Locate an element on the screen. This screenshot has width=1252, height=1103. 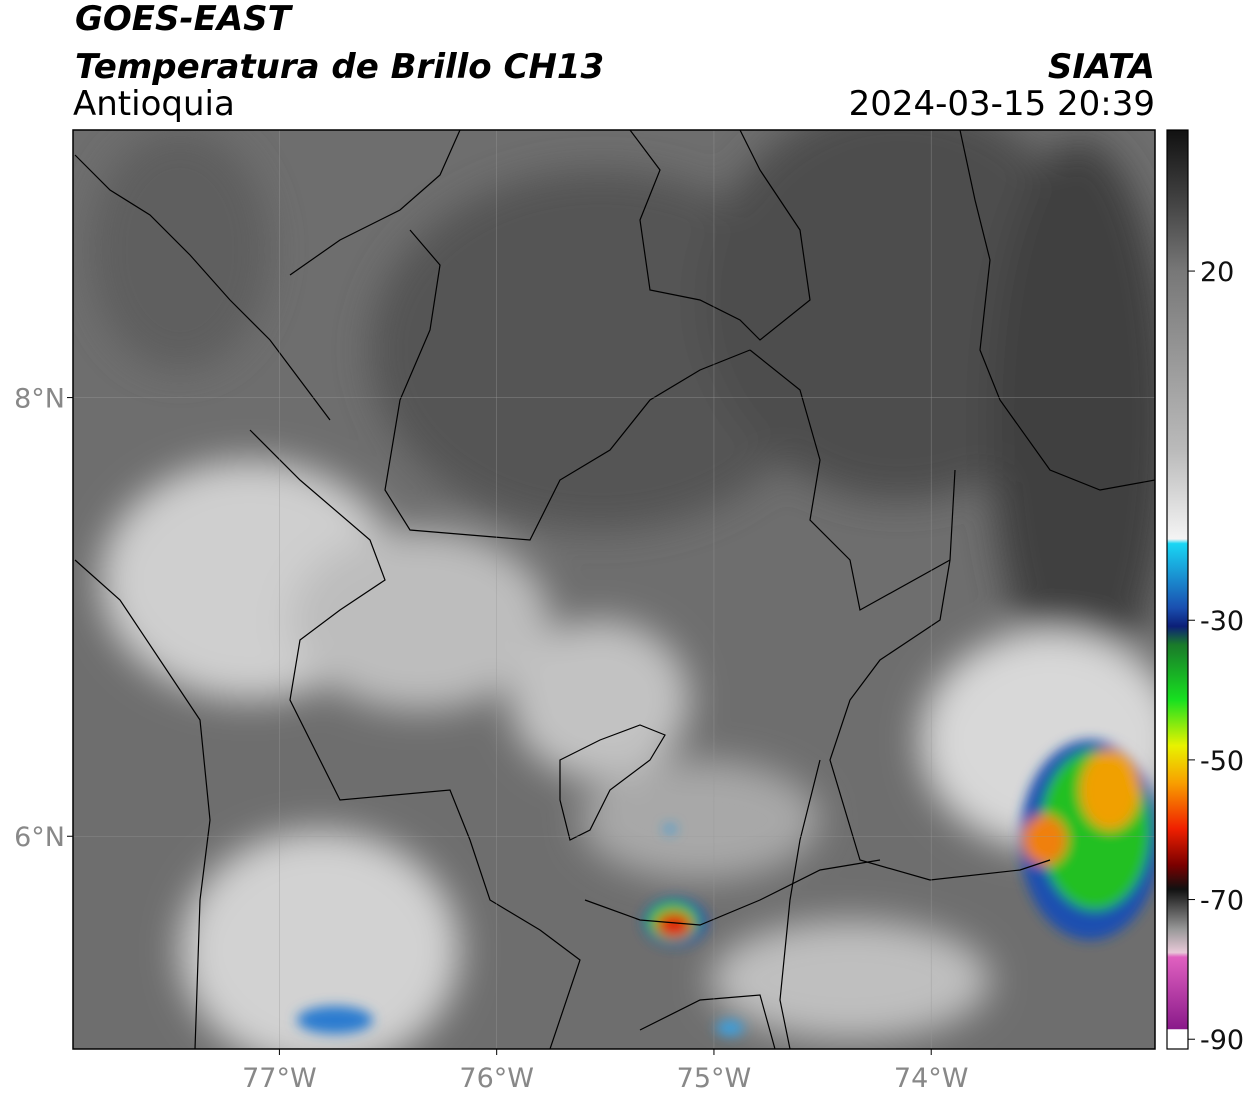
colorbar-tick-label: -70 is located at coordinates (1222, 901).